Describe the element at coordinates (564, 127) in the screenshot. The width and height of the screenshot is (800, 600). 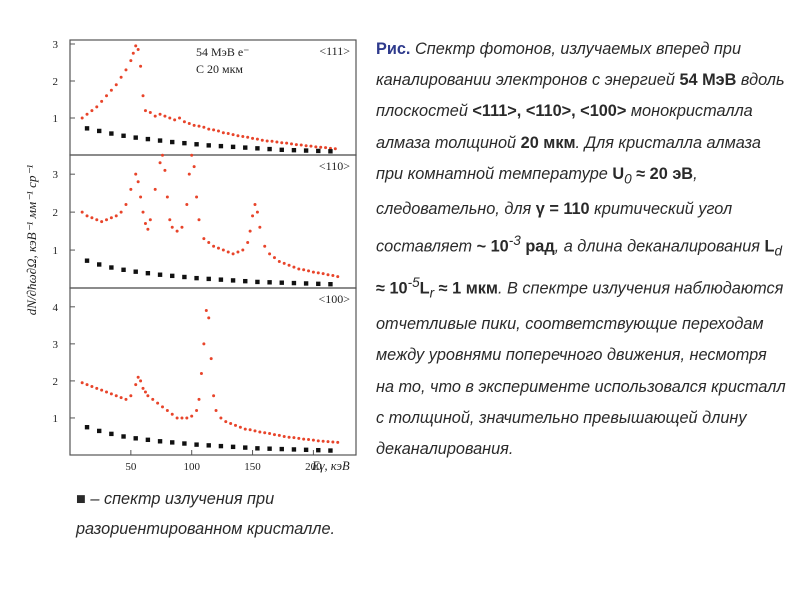
I see `caption-text-3: монокристалла алмаза толщиной` at that location.